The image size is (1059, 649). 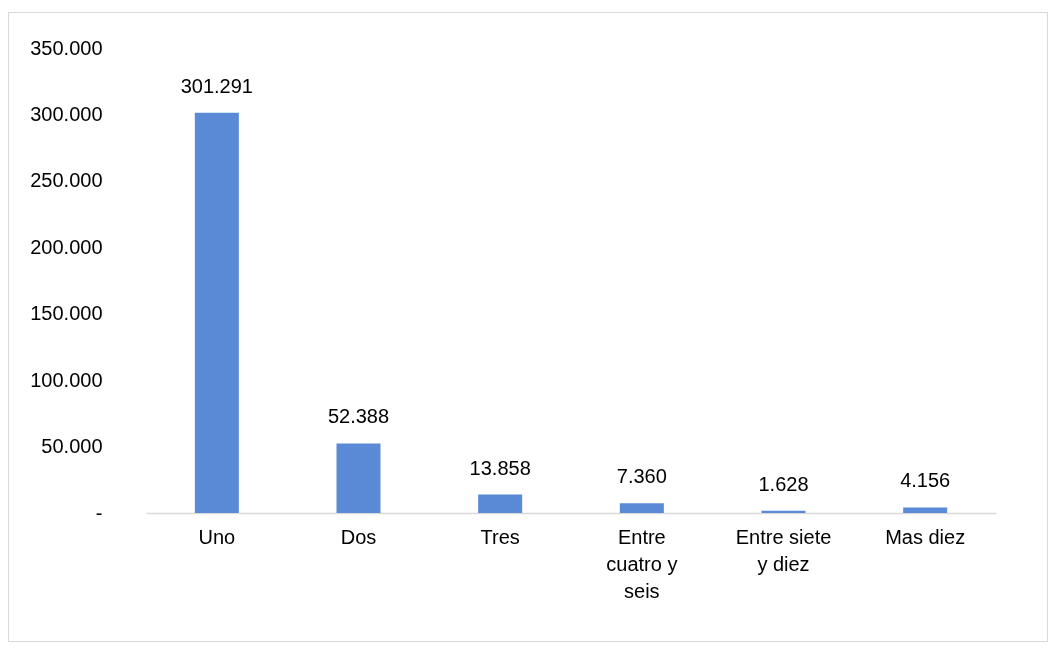 What do you see at coordinates (217, 536) in the screenshot?
I see `x-tick-label: Uno` at bounding box center [217, 536].